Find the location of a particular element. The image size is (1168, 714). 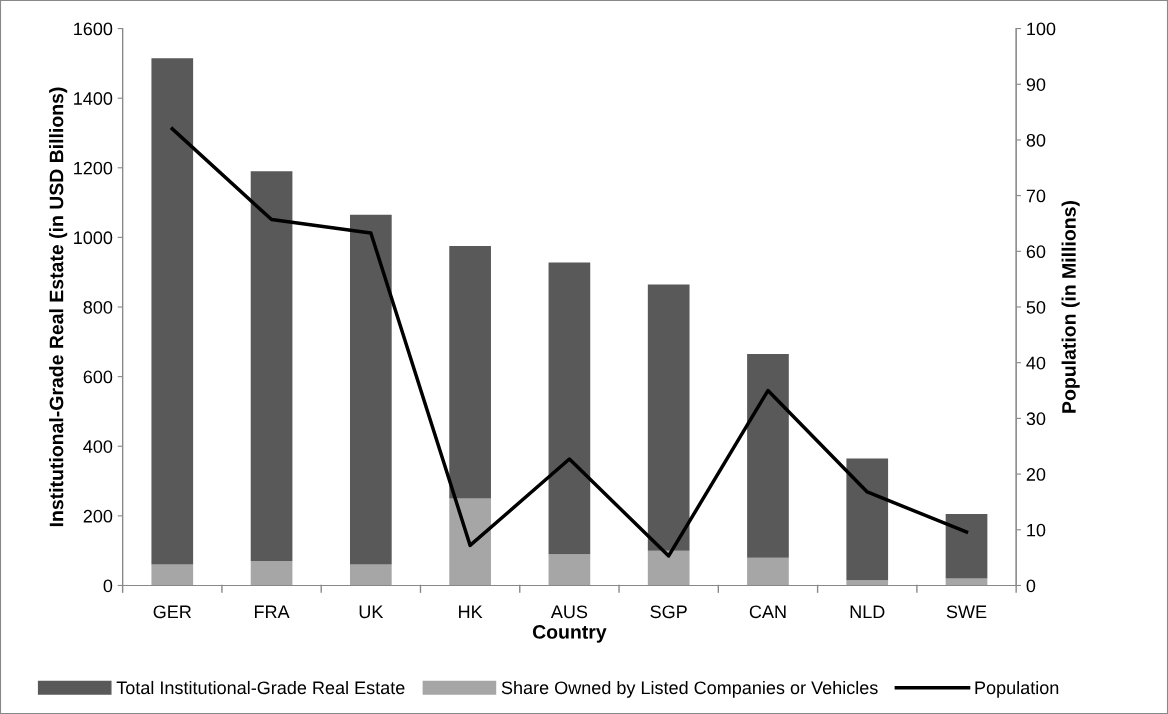

y-tick-label: 1200 is located at coordinates (93, 168).